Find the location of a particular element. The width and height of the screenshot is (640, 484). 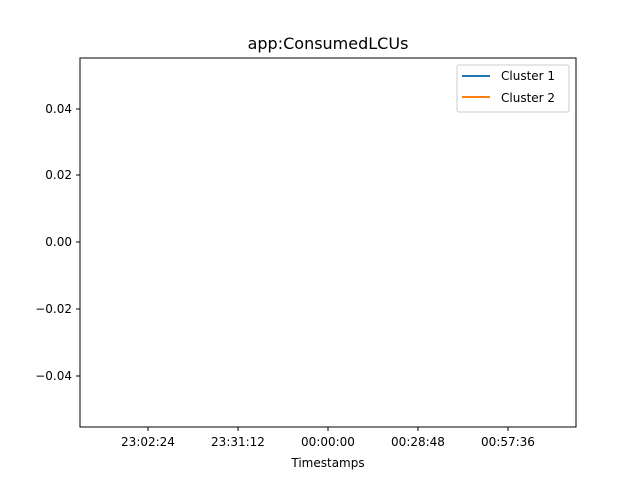

y-tick-label: 0.02 is located at coordinates (58, 175).